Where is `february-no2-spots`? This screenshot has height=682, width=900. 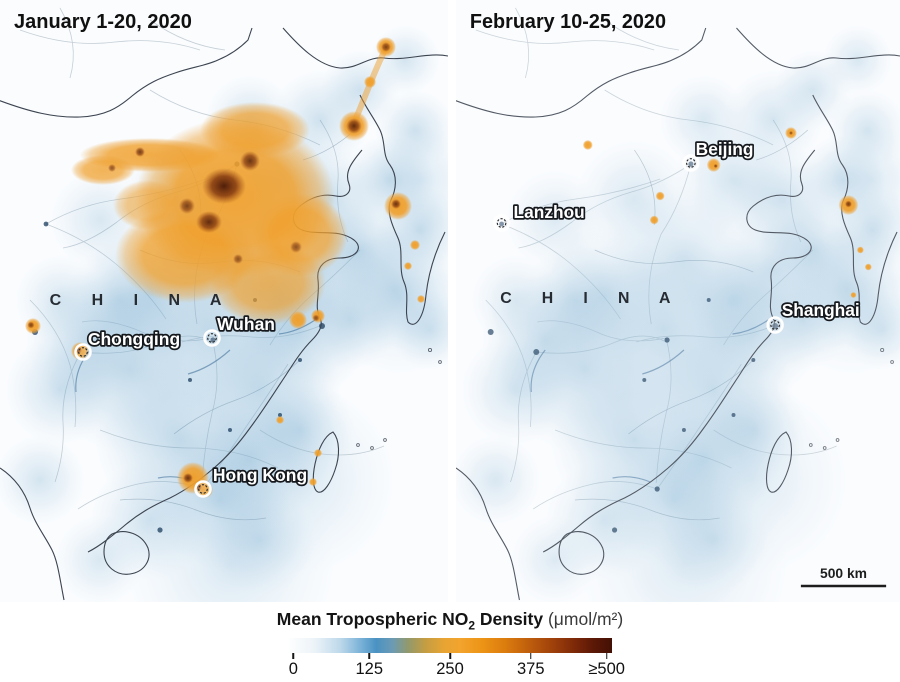
february-no2-spots is located at coordinates (727, 212).